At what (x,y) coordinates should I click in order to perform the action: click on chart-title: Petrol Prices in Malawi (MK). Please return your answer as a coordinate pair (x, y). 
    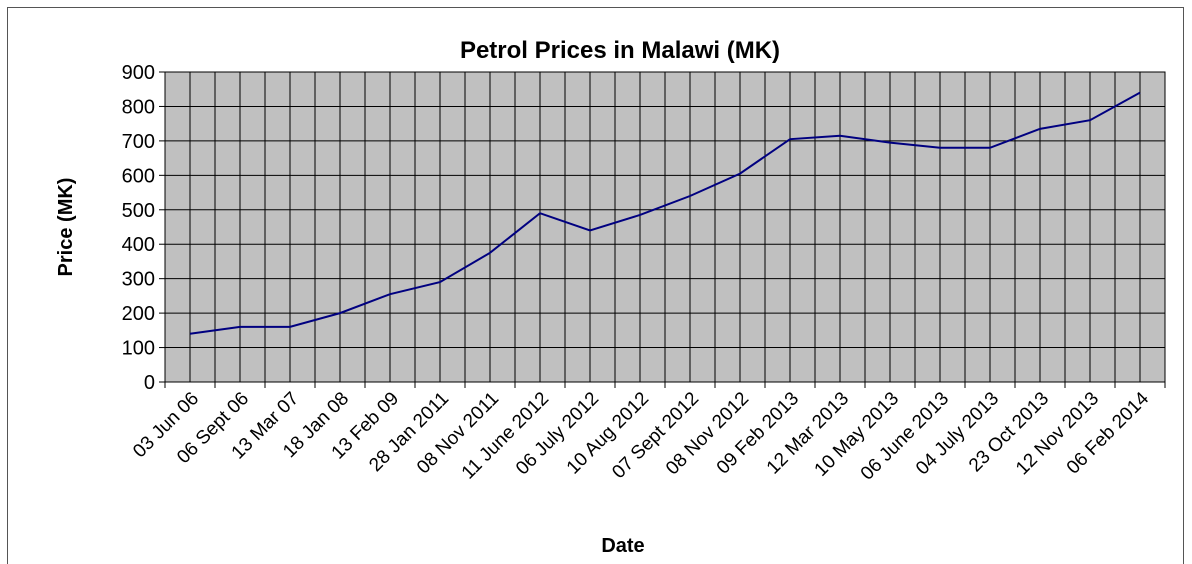
    Looking at the image, I should click on (620, 50).